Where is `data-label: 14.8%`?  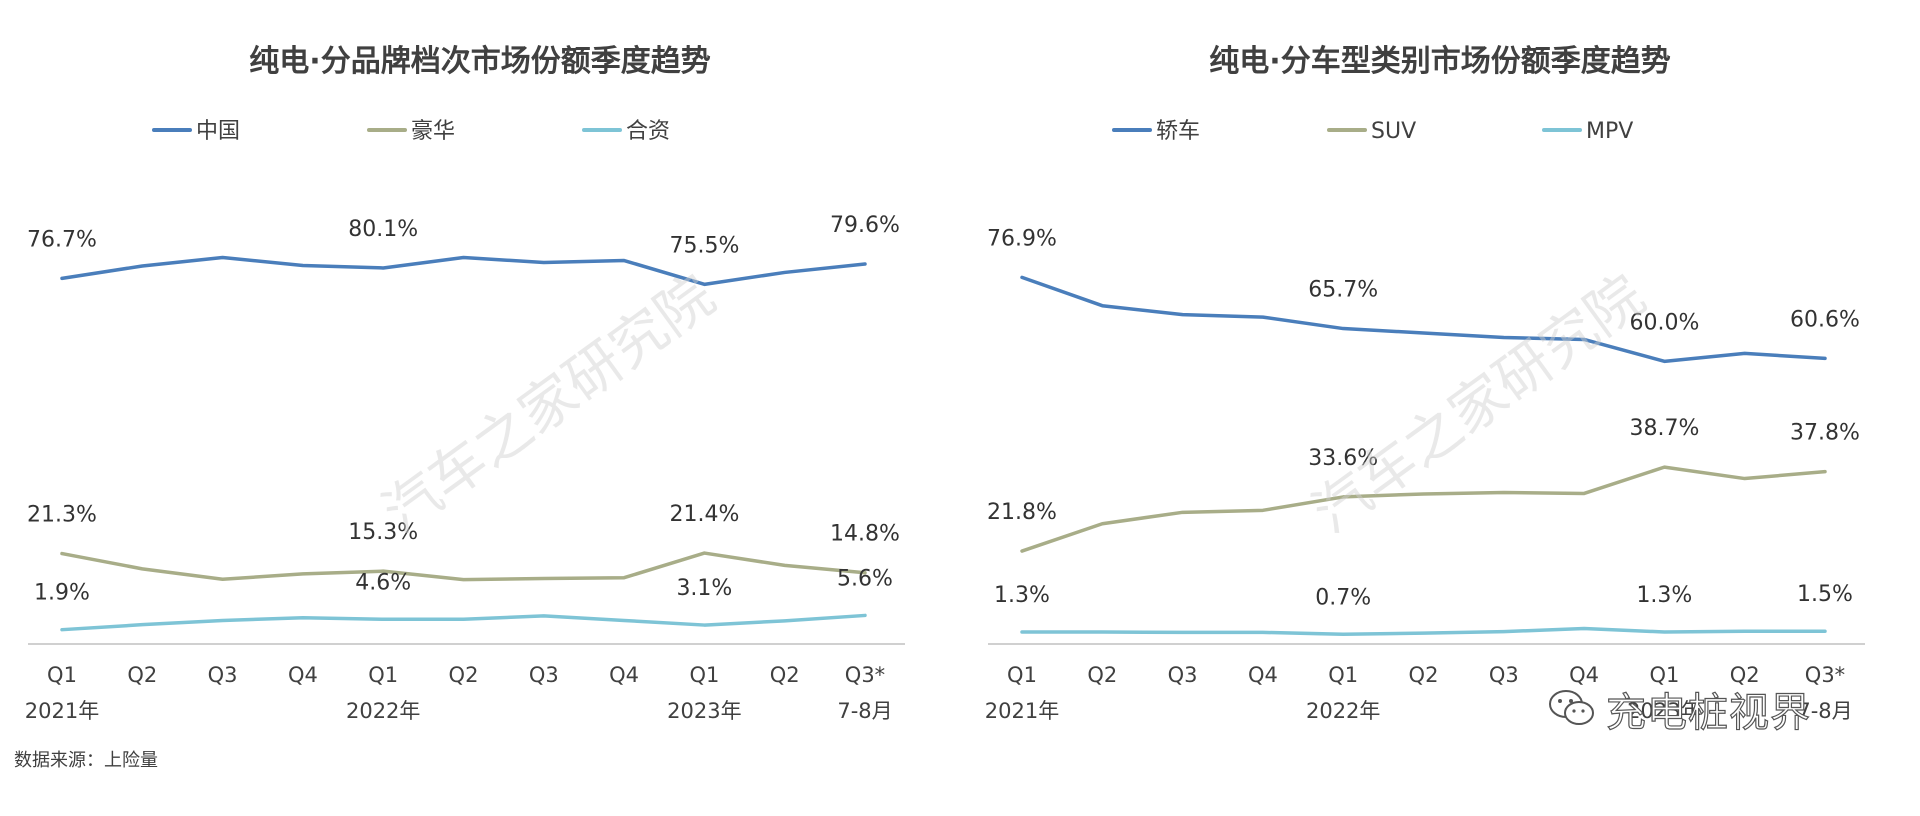 data-label: 14.8% is located at coordinates (865, 534).